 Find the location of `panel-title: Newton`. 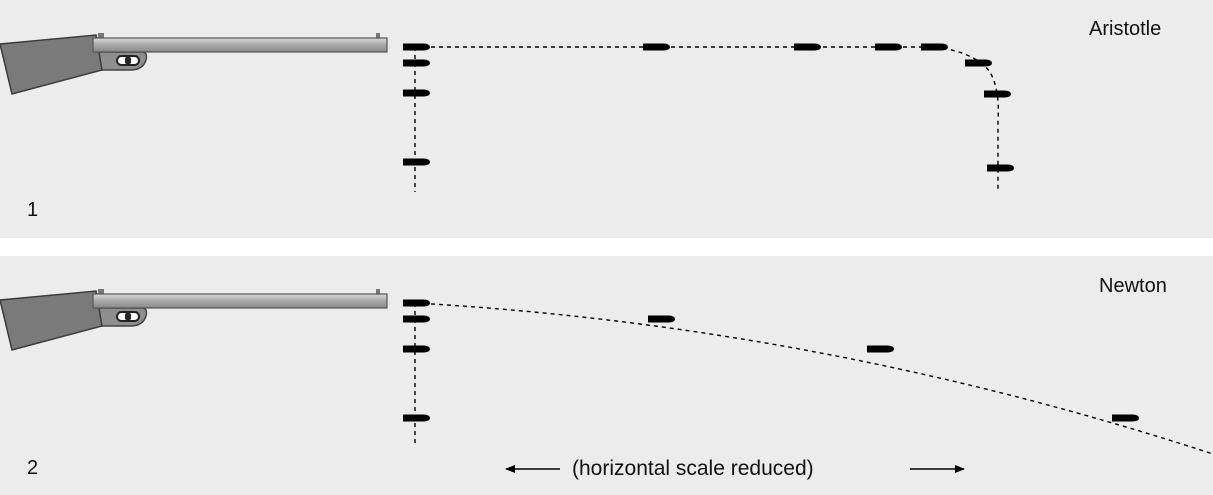

panel-title: Newton is located at coordinates (1133, 286).